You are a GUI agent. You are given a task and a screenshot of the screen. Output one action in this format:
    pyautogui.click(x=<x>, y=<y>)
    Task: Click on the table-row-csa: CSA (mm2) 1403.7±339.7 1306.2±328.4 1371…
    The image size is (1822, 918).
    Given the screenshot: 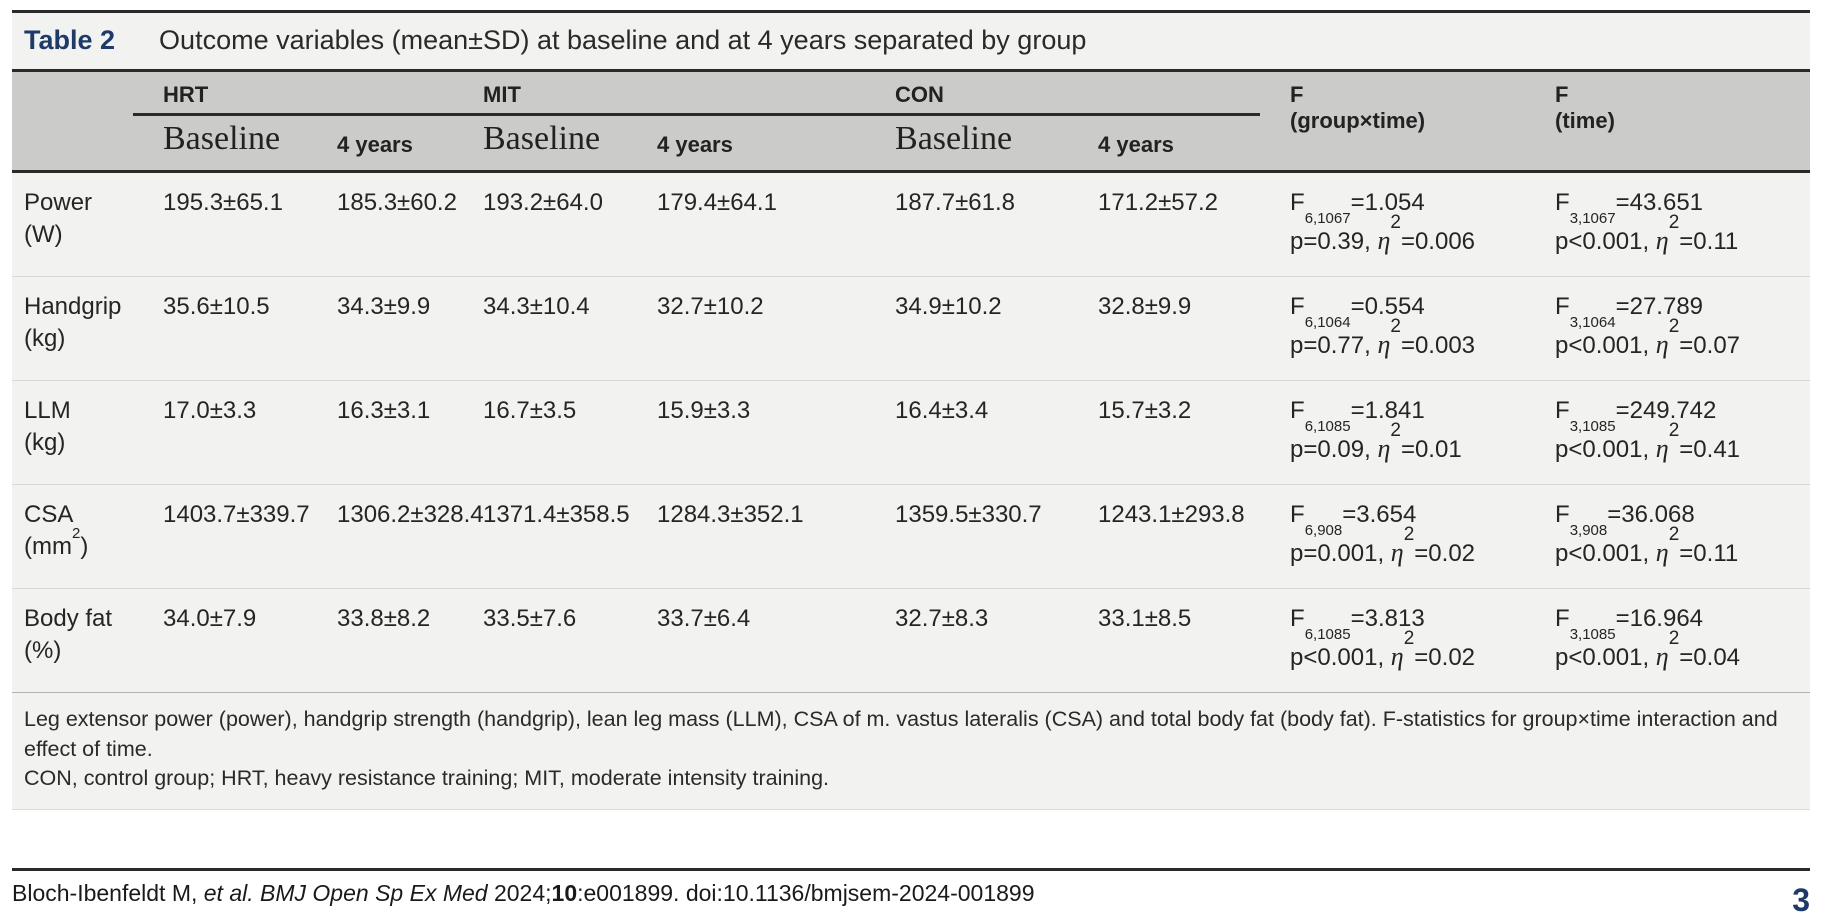 What is the action you would take?
    pyautogui.click(x=911, y=536)
    